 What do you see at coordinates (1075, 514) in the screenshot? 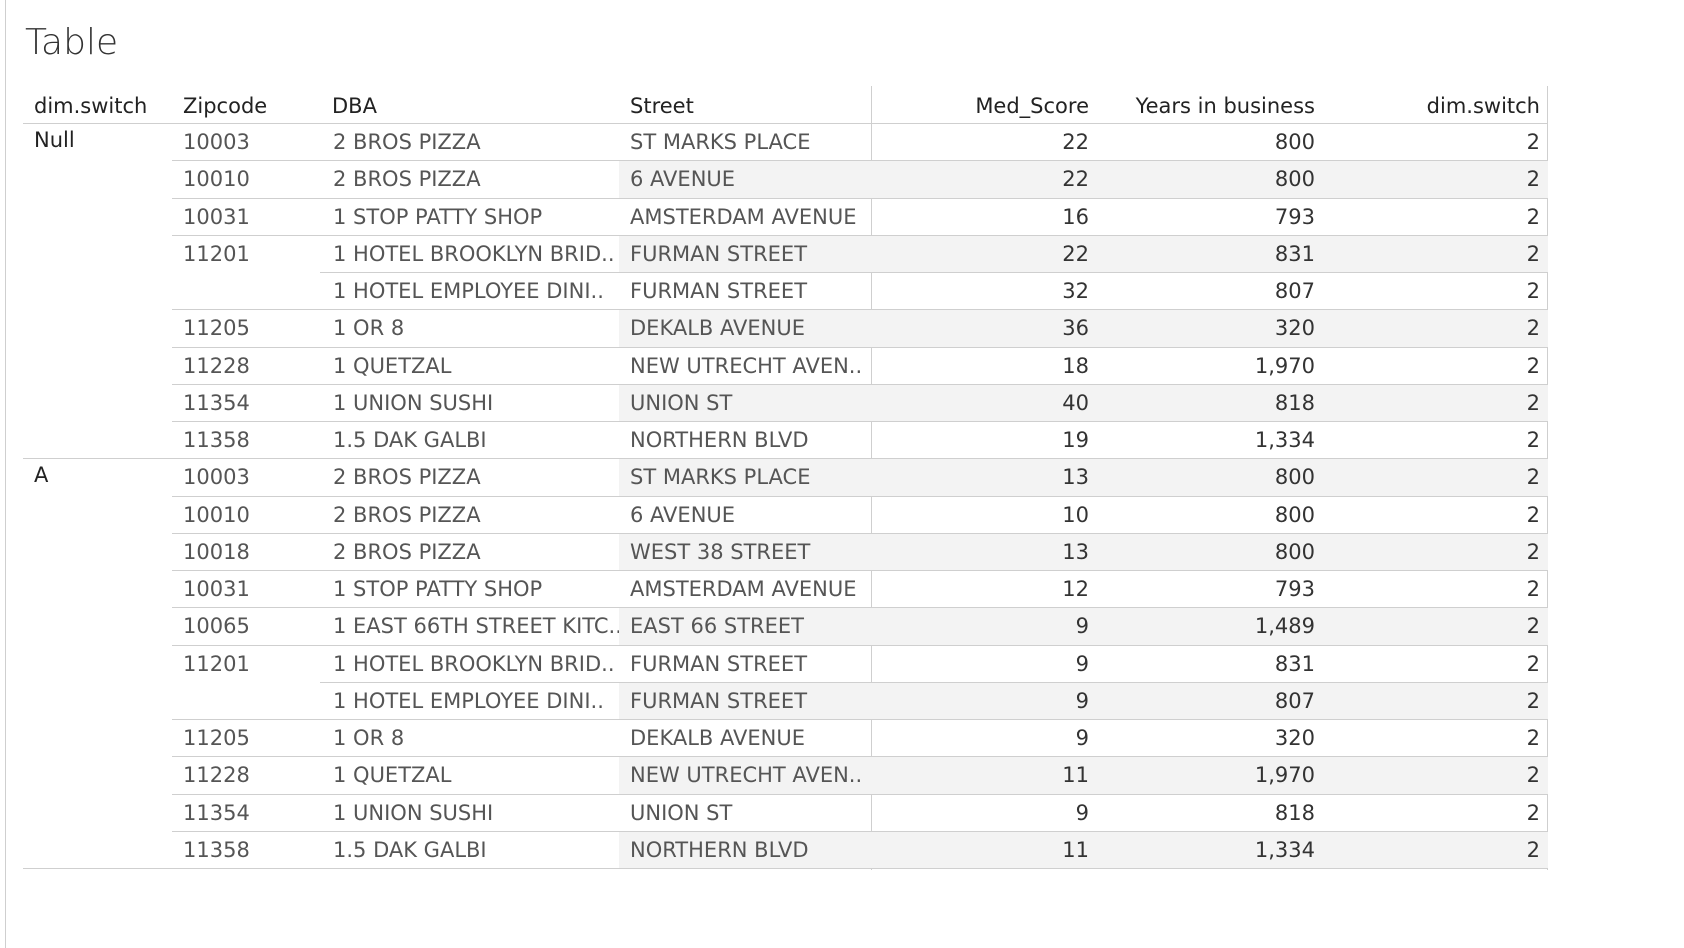
I see `med-score-cell: 10` at bounding box center [1075, 514].